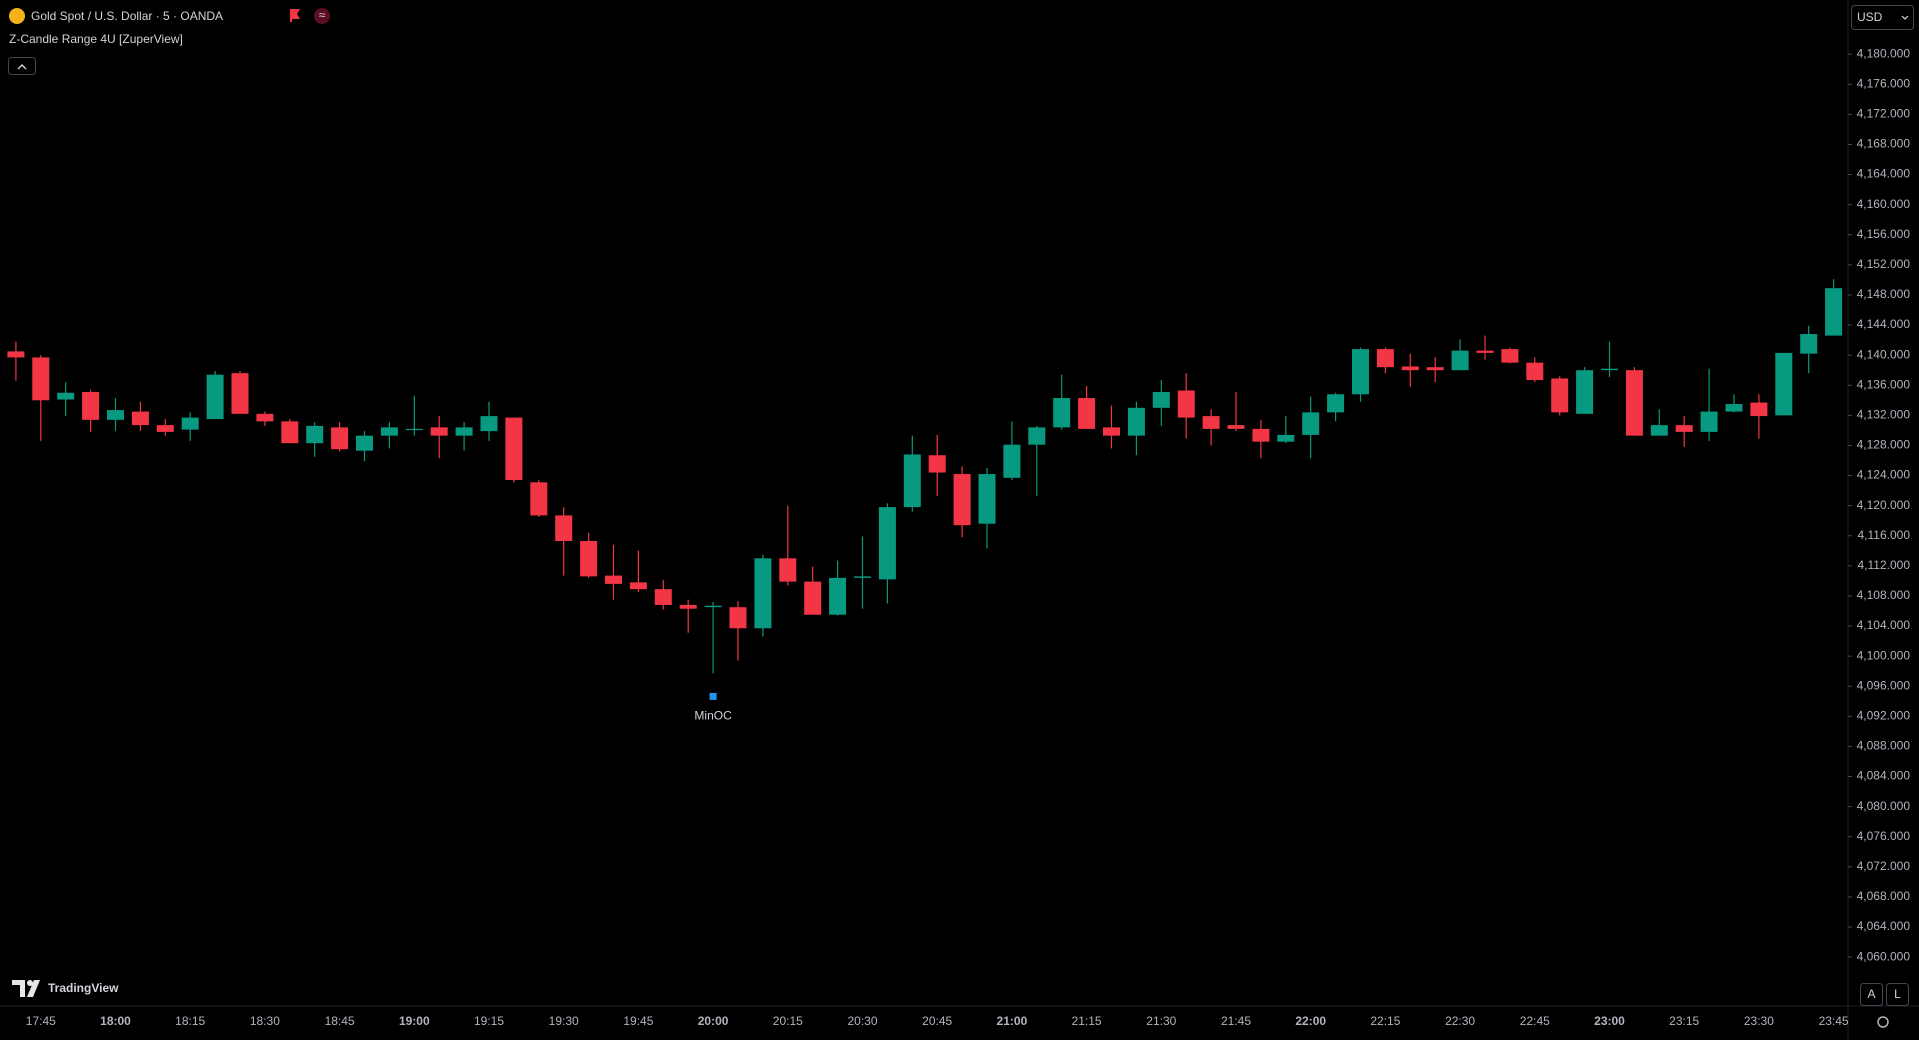  I want to click on y-tick-label: 4,136.000, so click(1884, 384).